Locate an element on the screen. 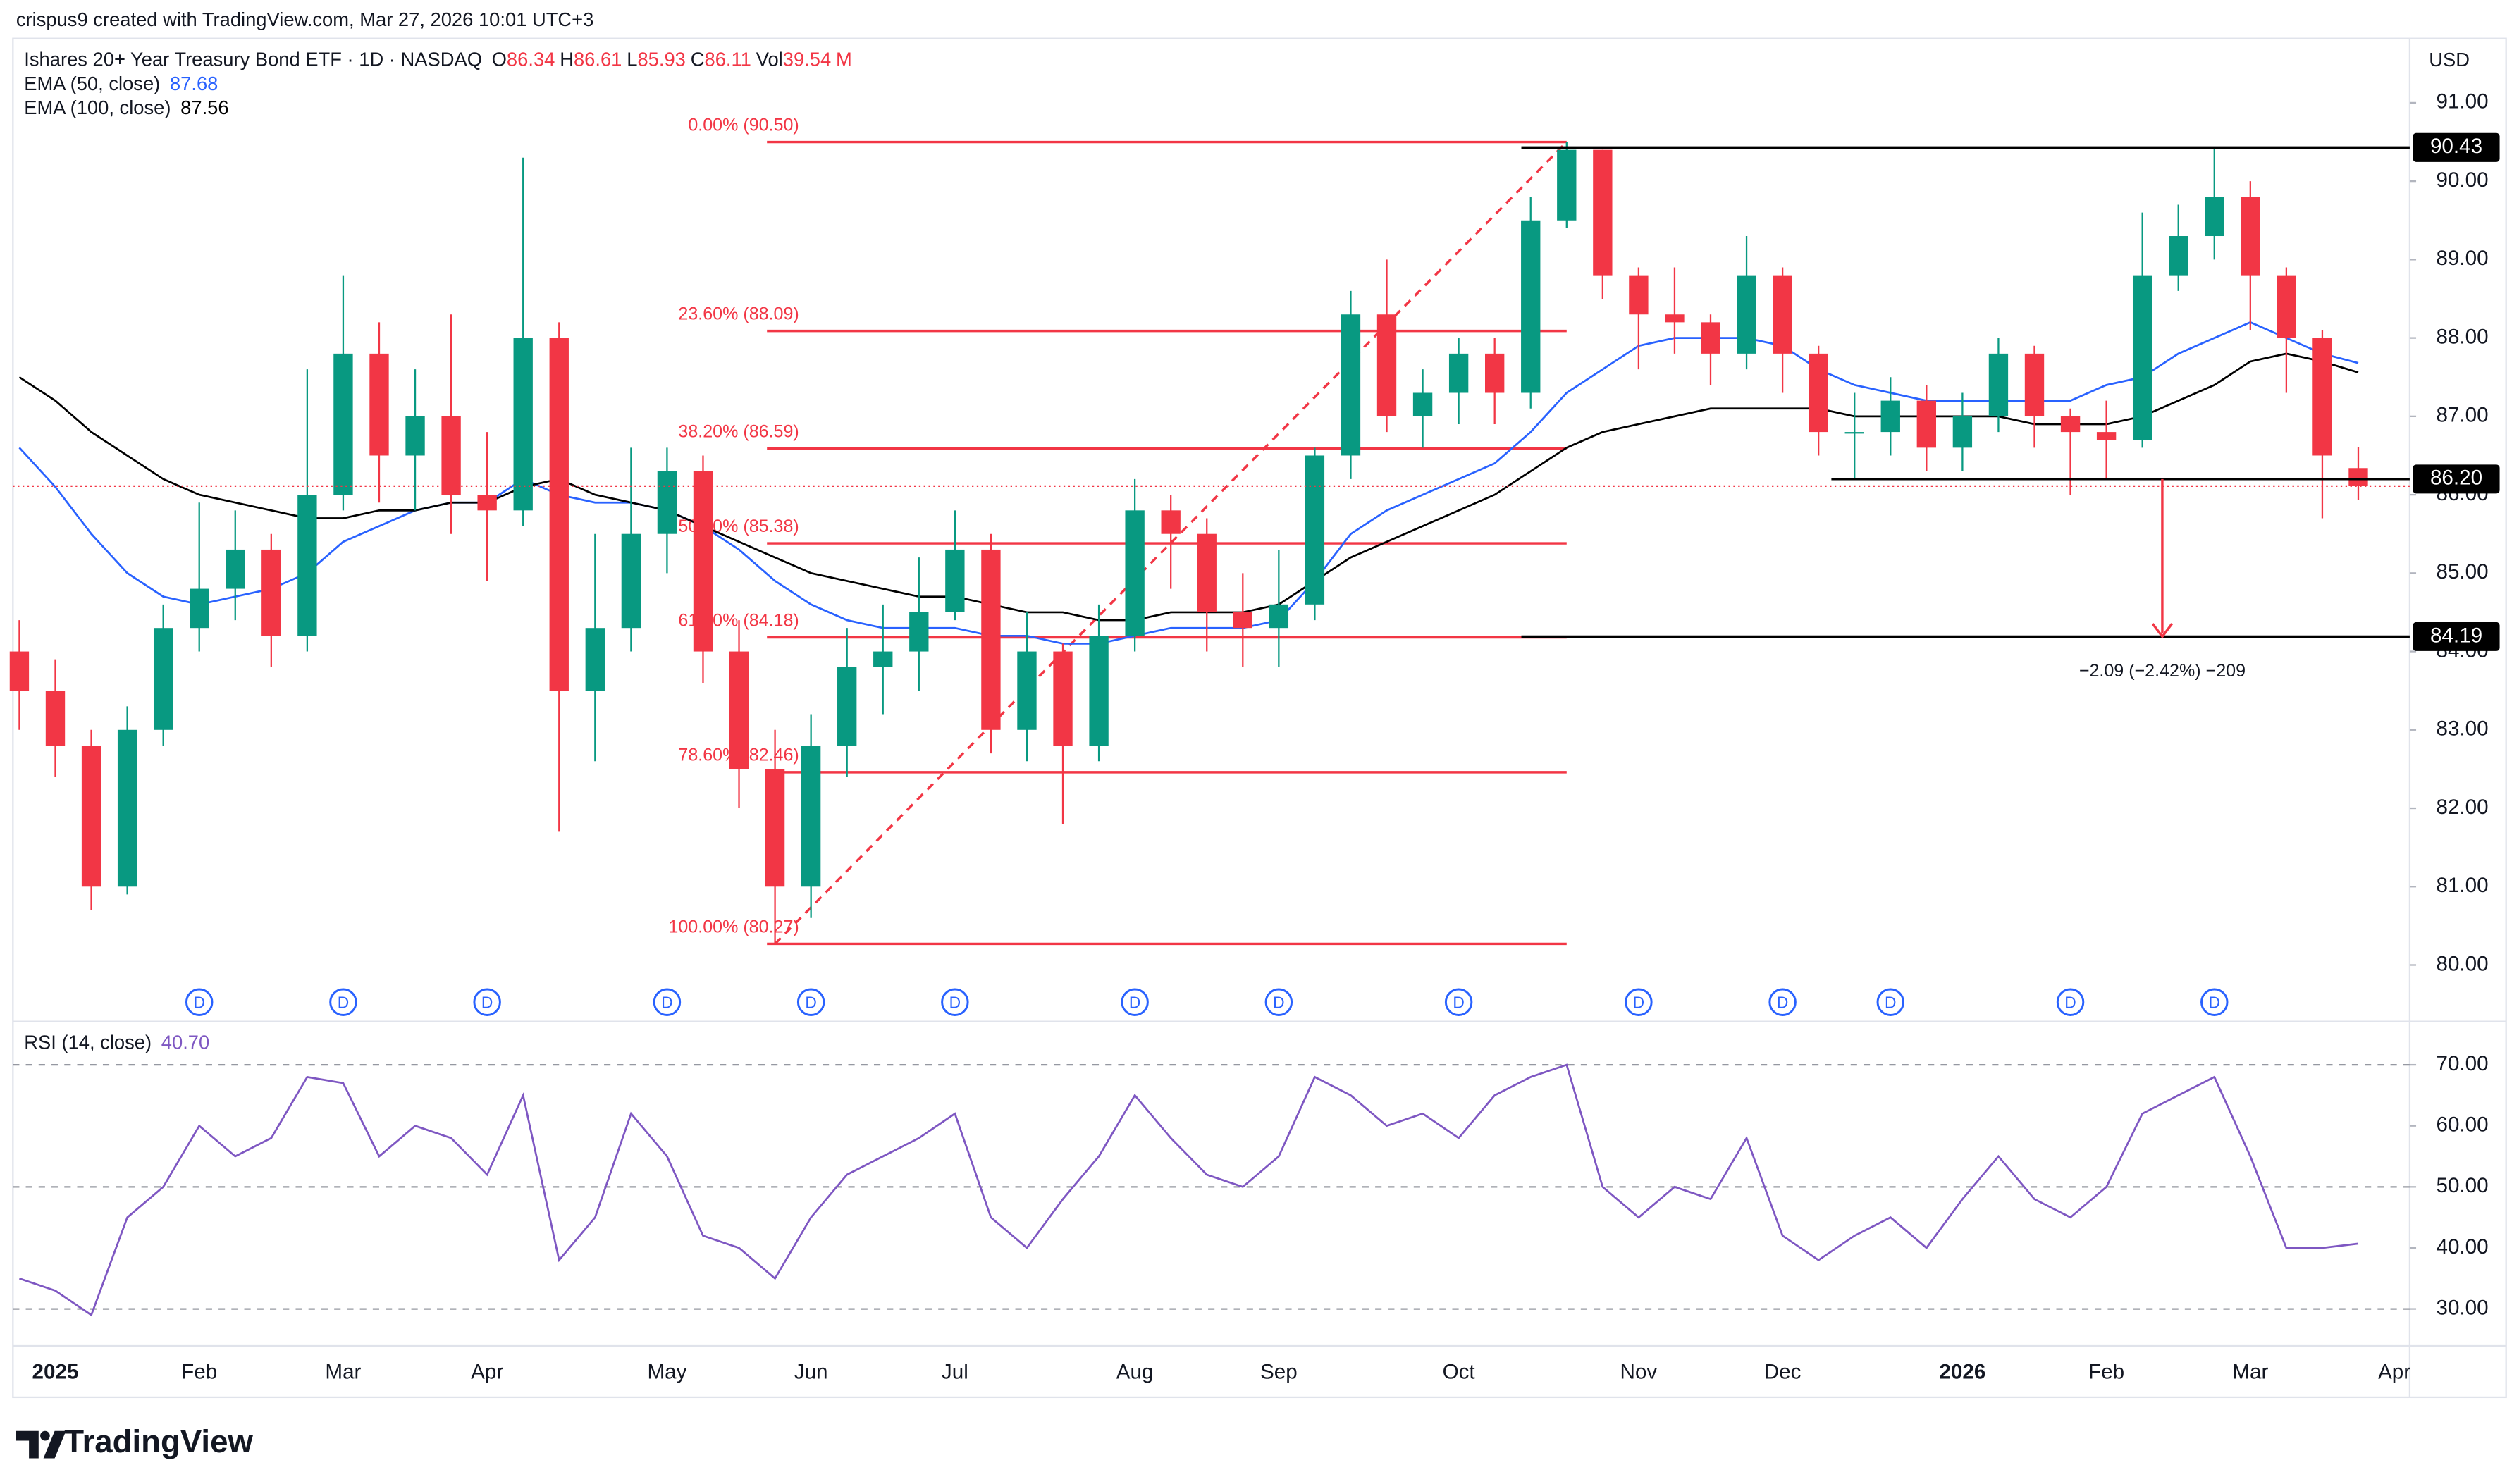  rsi-name: RSI (14, close) is located at coordinates (88, 1042).